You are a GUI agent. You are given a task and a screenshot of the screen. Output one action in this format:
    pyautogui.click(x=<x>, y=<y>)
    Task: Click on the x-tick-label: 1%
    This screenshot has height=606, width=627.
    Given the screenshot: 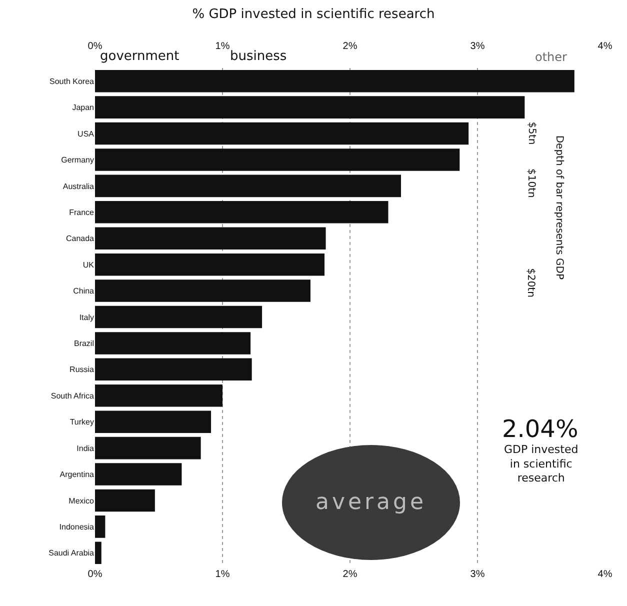 What is the action you would take?
    pyautogui.click(x=222, y=574)
    